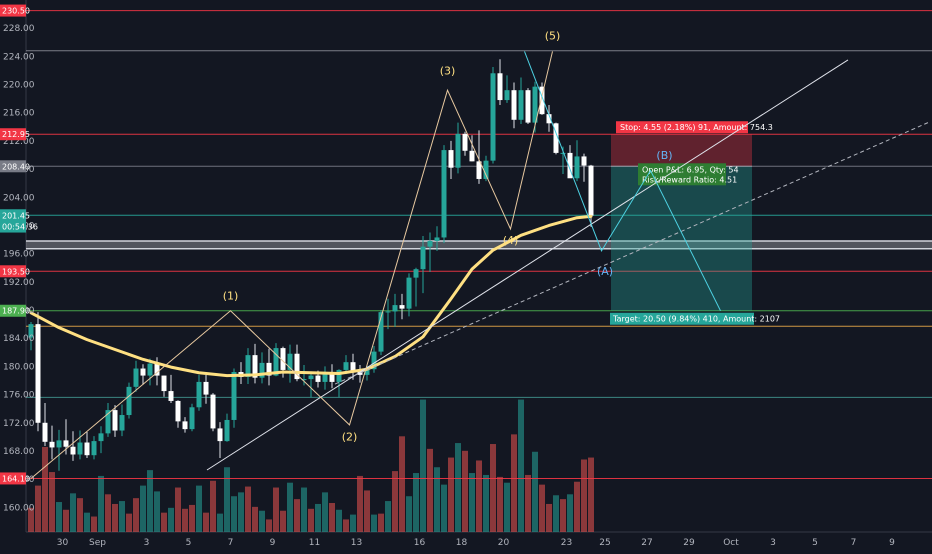 The image size is (932, 554). Describe the element at coordinates (646, 543) in the screenshot. I see `x-tick-label: 27` at that location.